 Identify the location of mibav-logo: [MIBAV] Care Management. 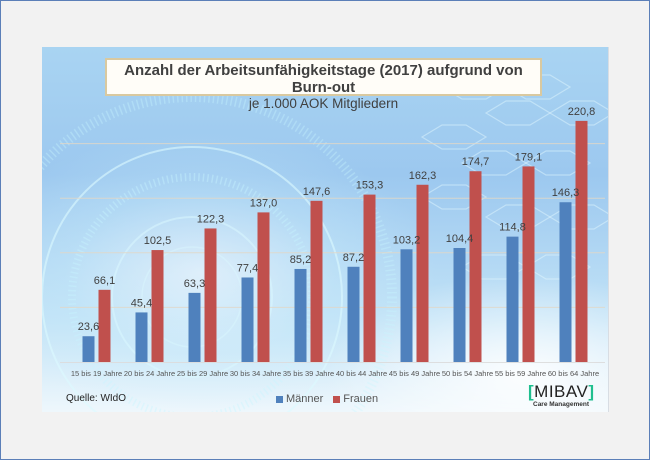
(561, 396).